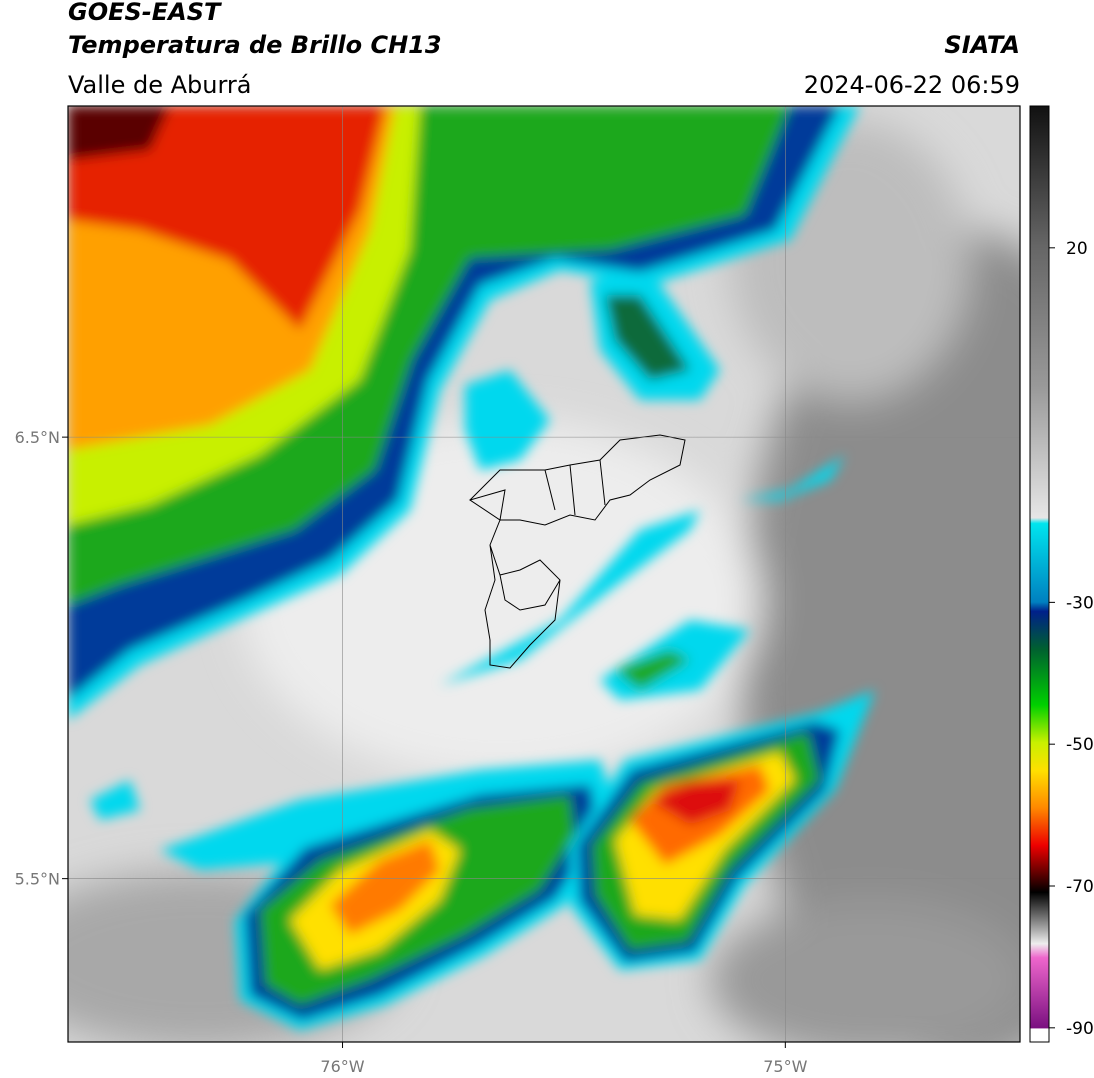  I want to click on datetime: 2024-06-22 06:59, so click(912, 85).